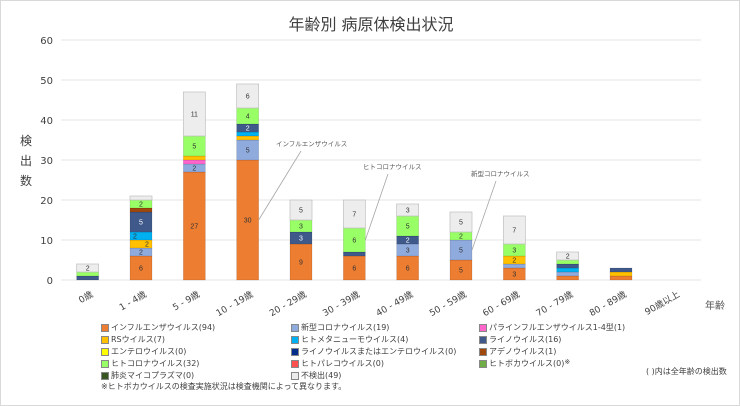 The height and width of the screenshot is (406, 740). I want to click on y-tick-label: 30, so click(46, 161).